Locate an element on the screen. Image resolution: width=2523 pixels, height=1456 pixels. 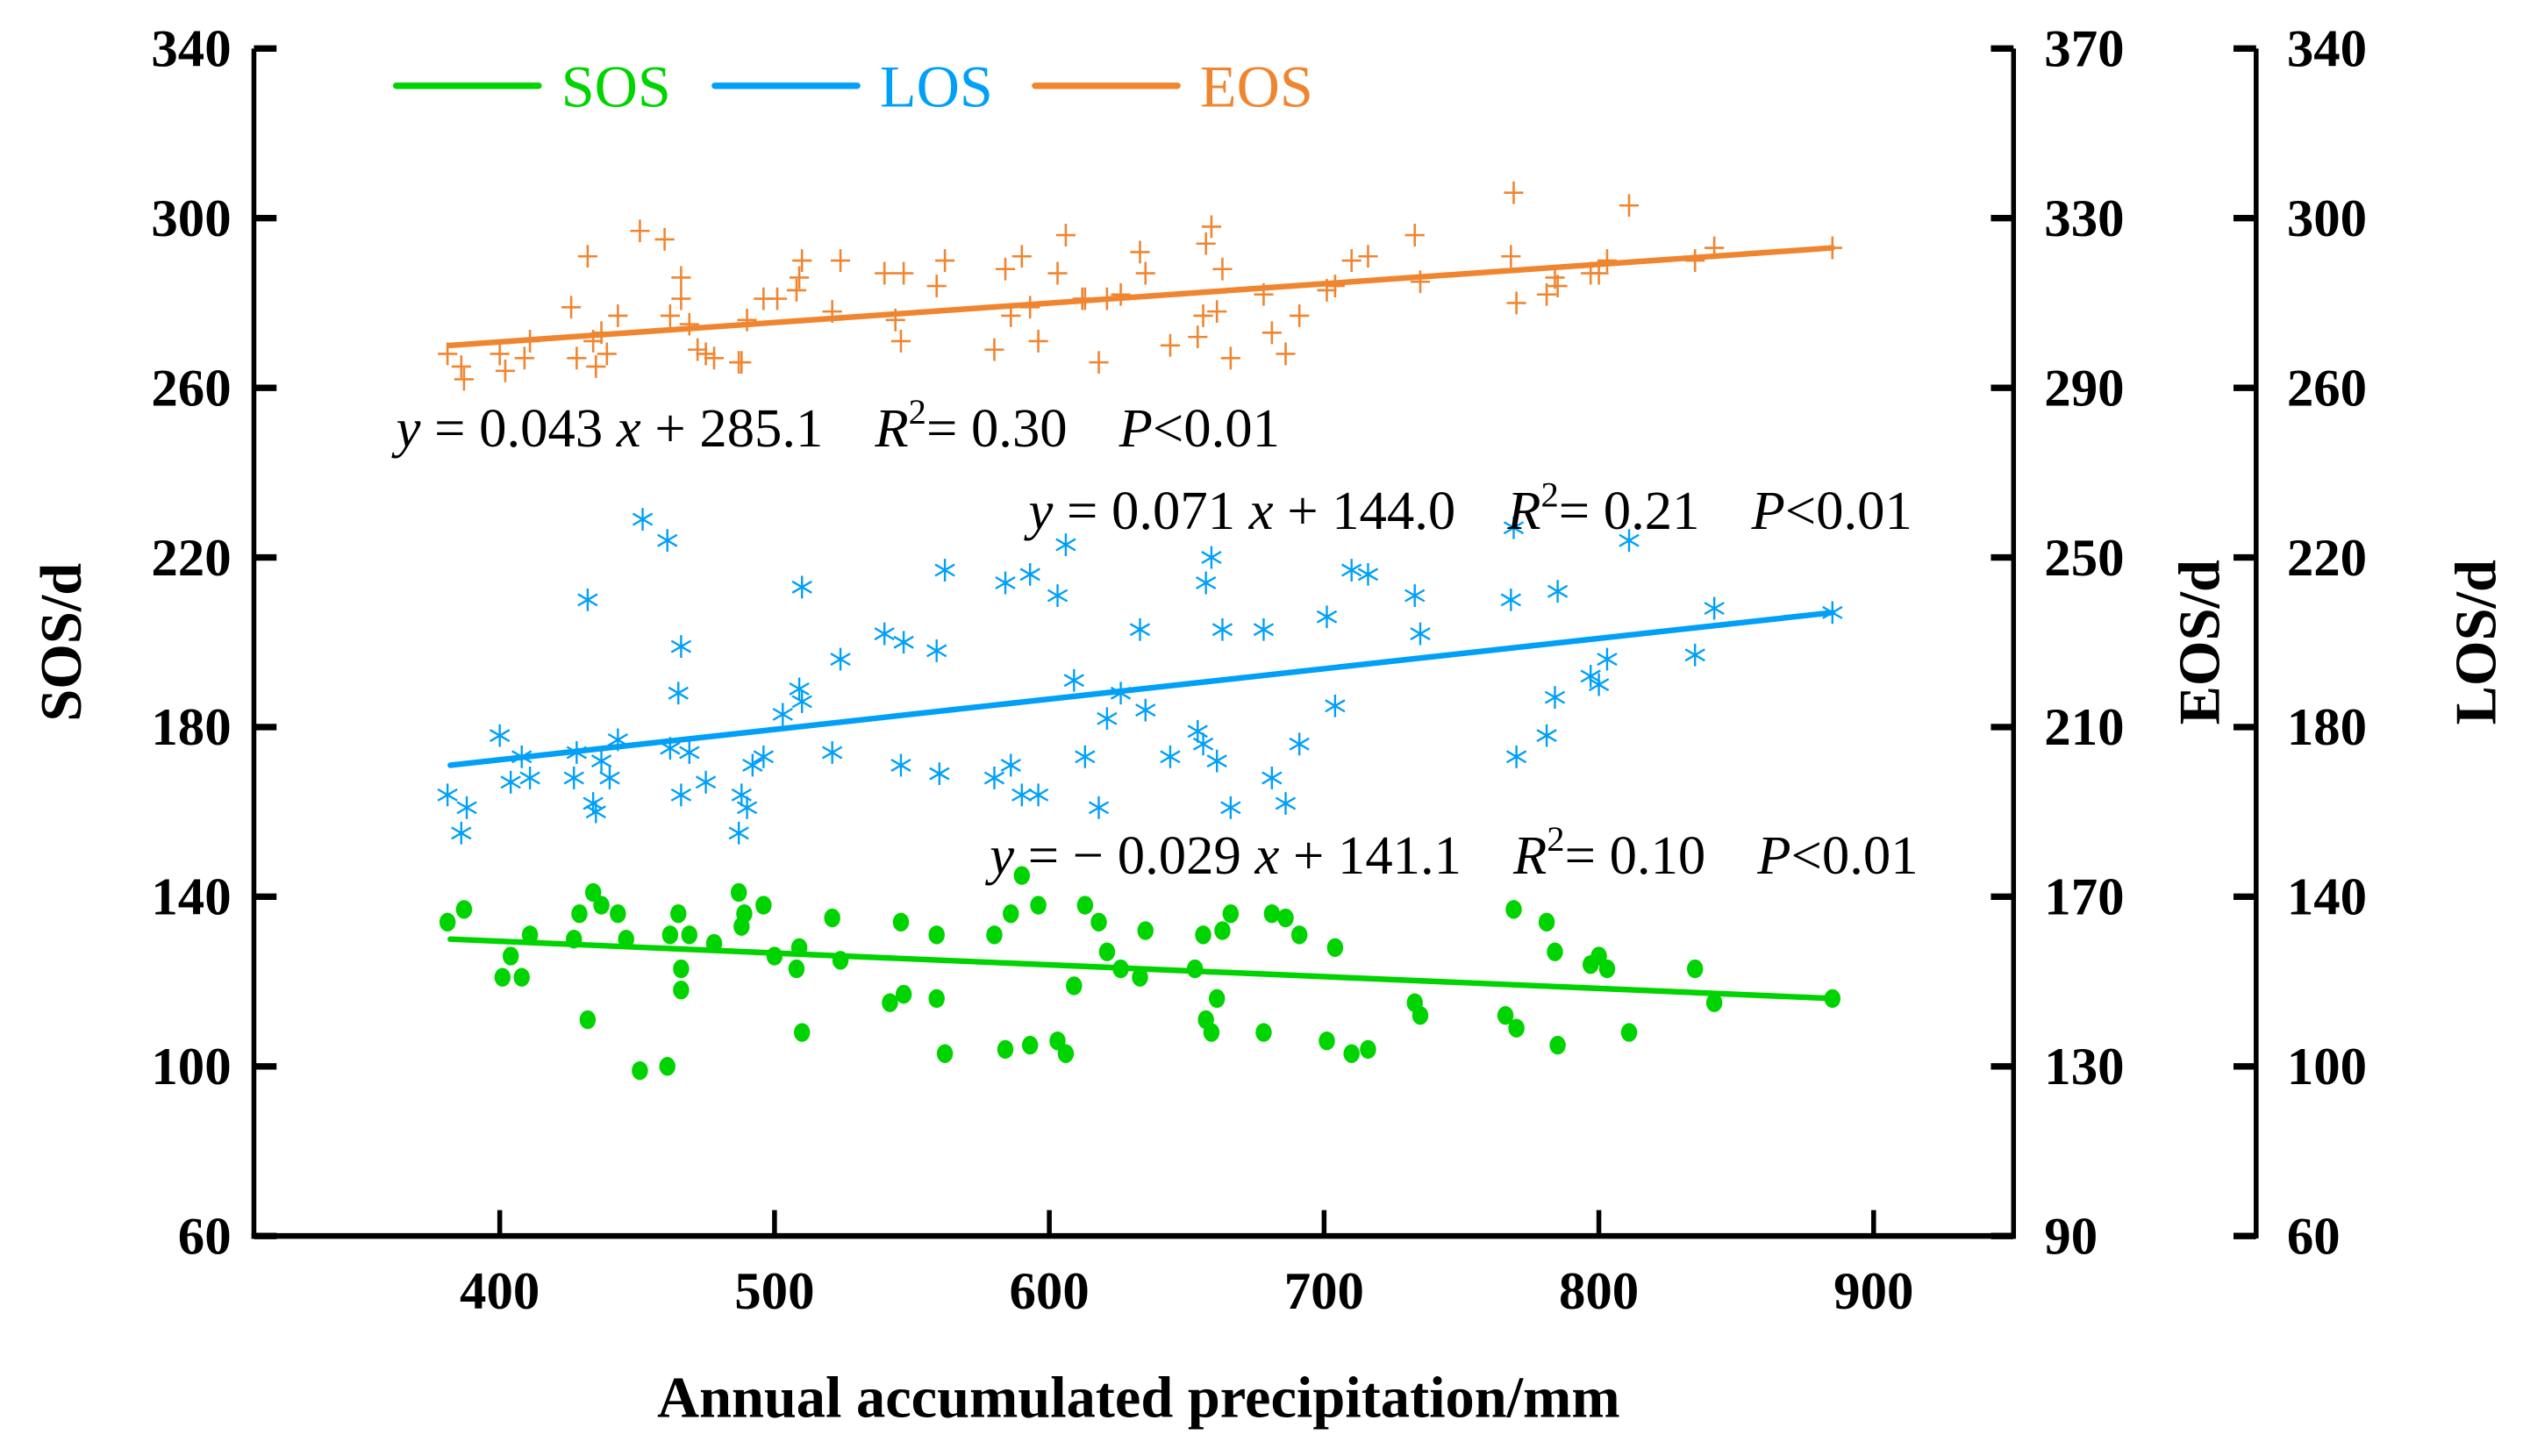
equation-part: + 141.1 is located at coordinates (1370, 855).